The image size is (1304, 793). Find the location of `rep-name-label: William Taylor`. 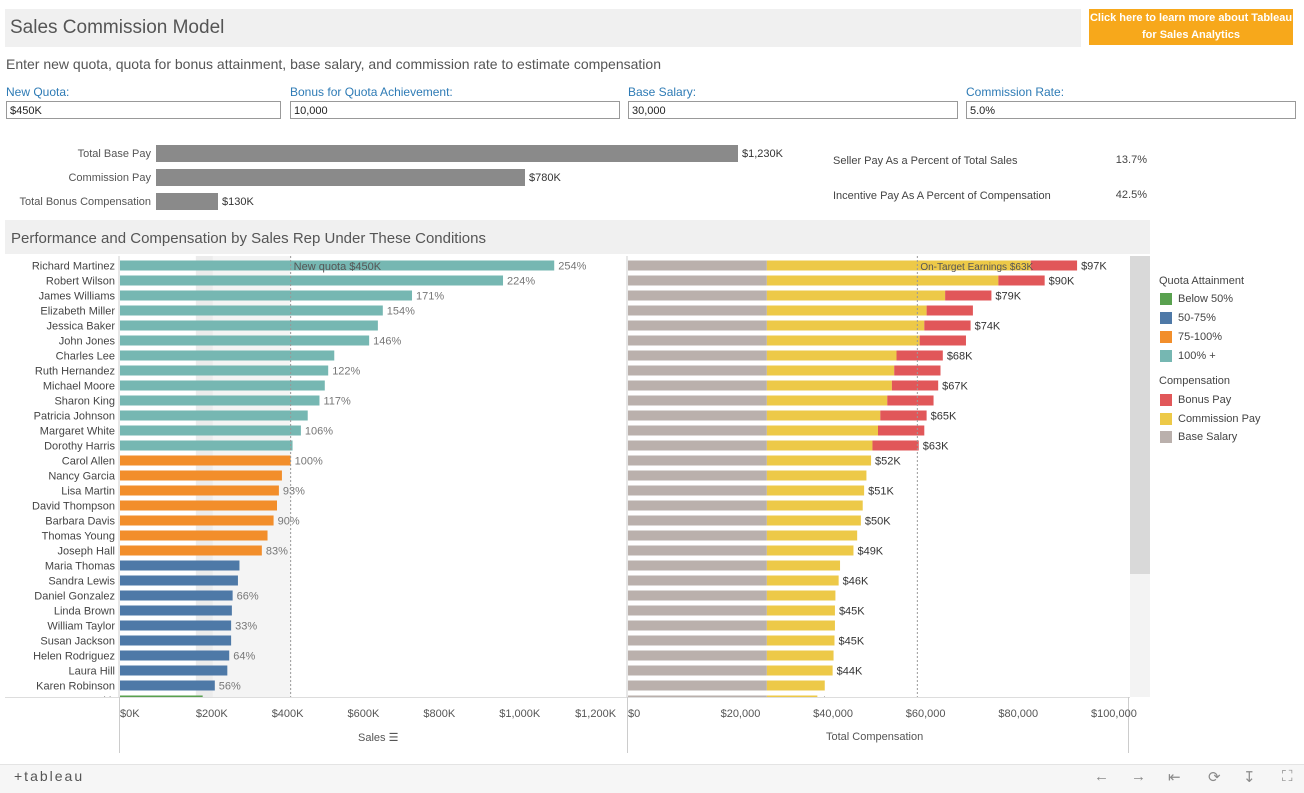

rep-name-label: William Taylor is located at coordinates (81, 627).